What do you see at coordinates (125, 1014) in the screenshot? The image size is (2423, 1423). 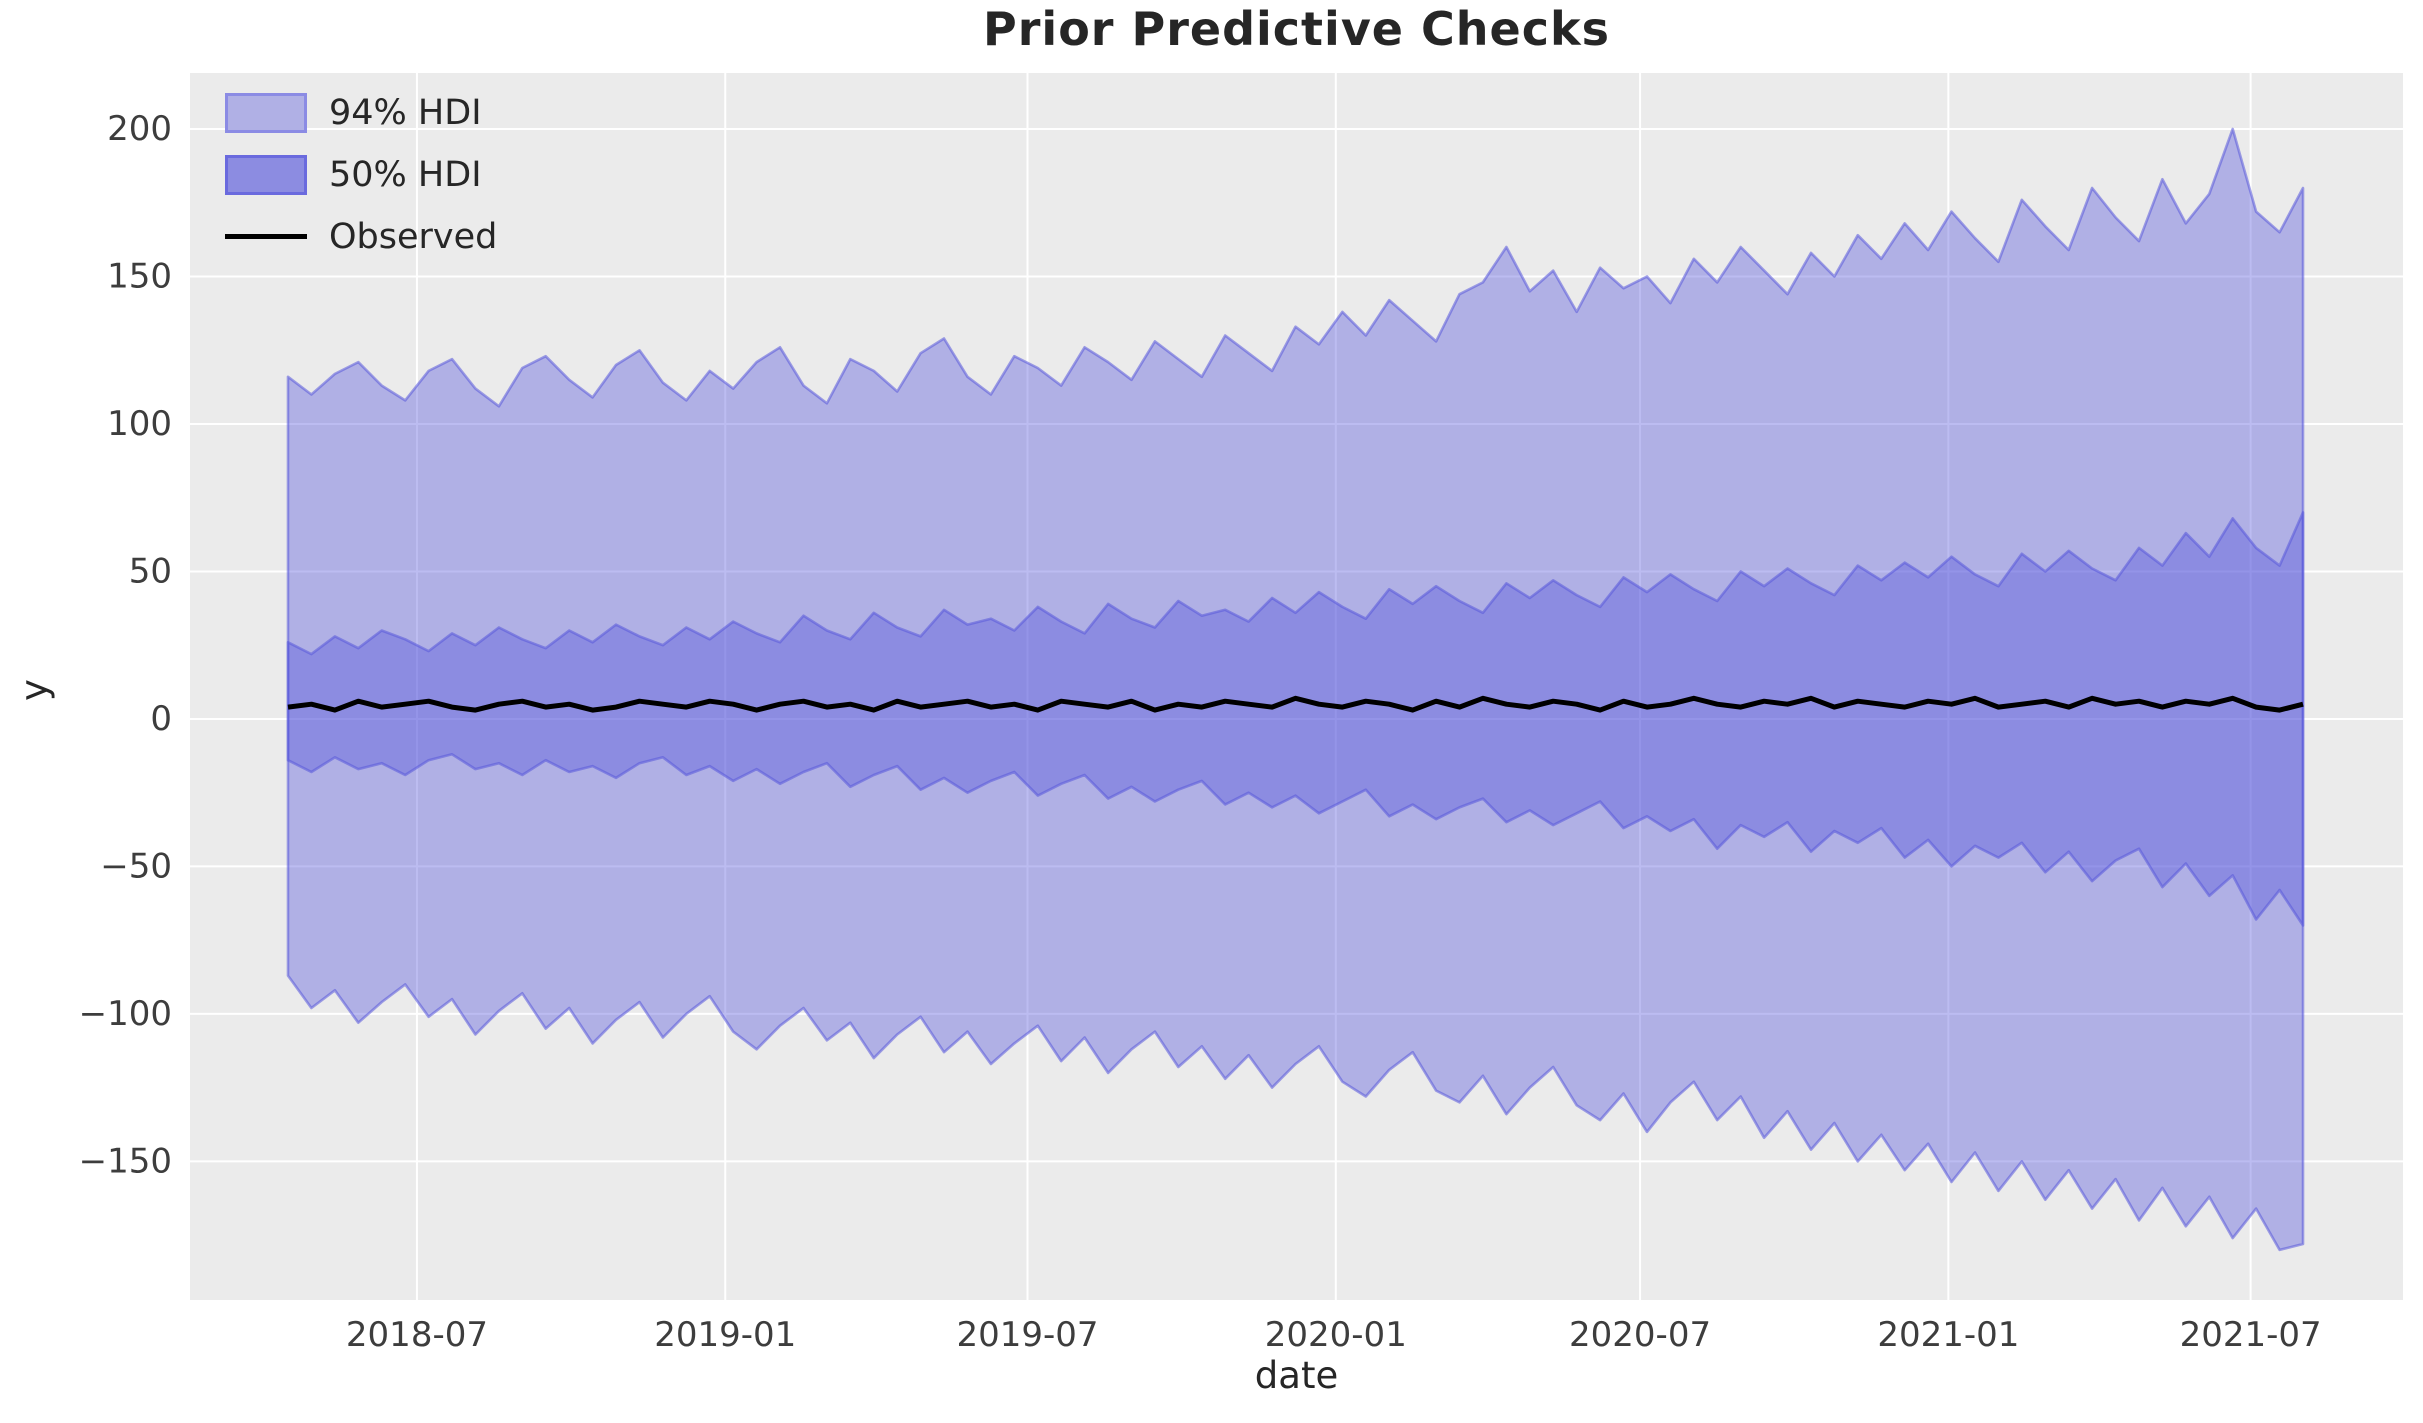 I see `y-tick-label: −100` at bounding box center [125, 1014].